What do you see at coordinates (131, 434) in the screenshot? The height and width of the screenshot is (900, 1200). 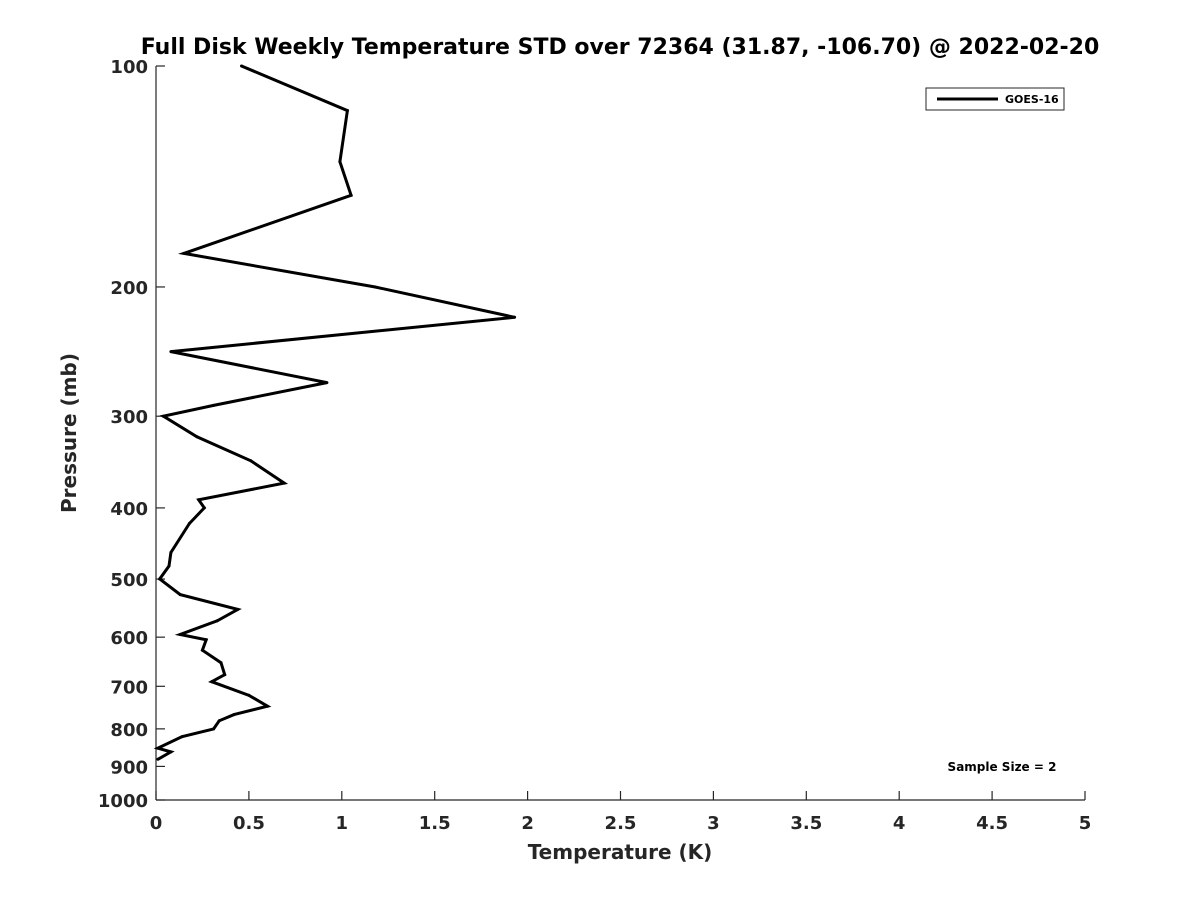 I see `y-ticks: 100 200 300 400 500 600 700 800 900 1000` at bounding box center [131, 434].